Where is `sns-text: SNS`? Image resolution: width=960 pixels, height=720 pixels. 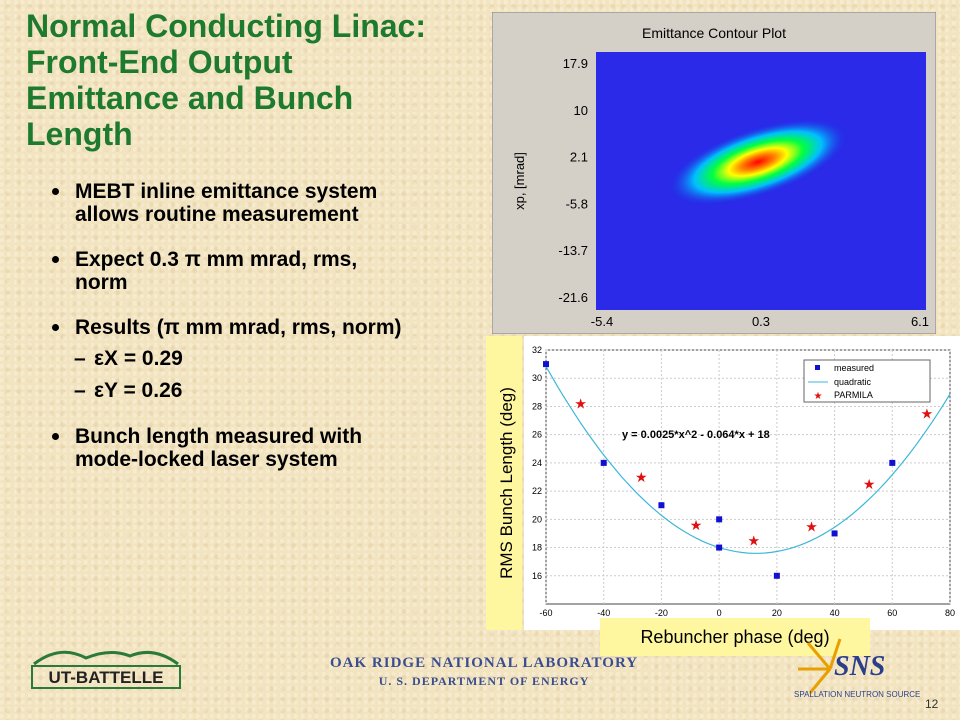 sns-text: SNS is located at coordinates (859, 666).